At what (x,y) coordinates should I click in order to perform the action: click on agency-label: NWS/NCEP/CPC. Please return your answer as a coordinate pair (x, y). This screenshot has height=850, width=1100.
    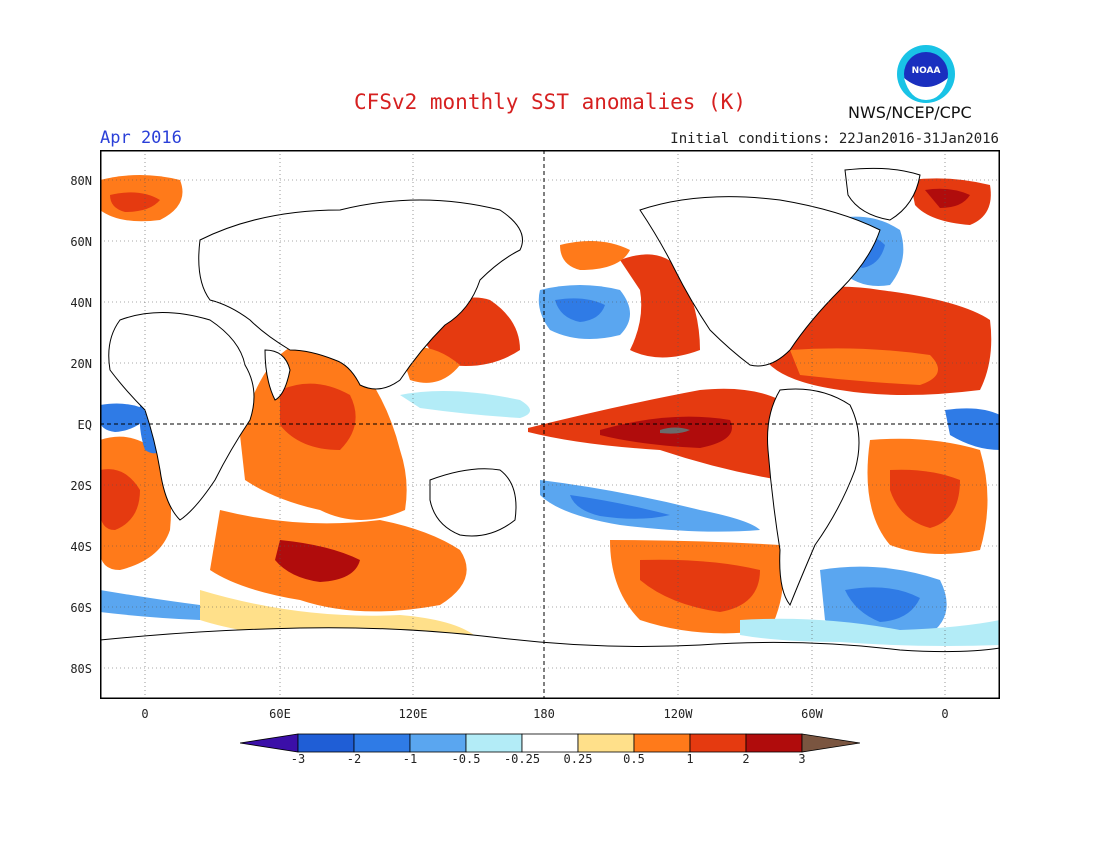
    Looking at the image, I should click on (910, 112).